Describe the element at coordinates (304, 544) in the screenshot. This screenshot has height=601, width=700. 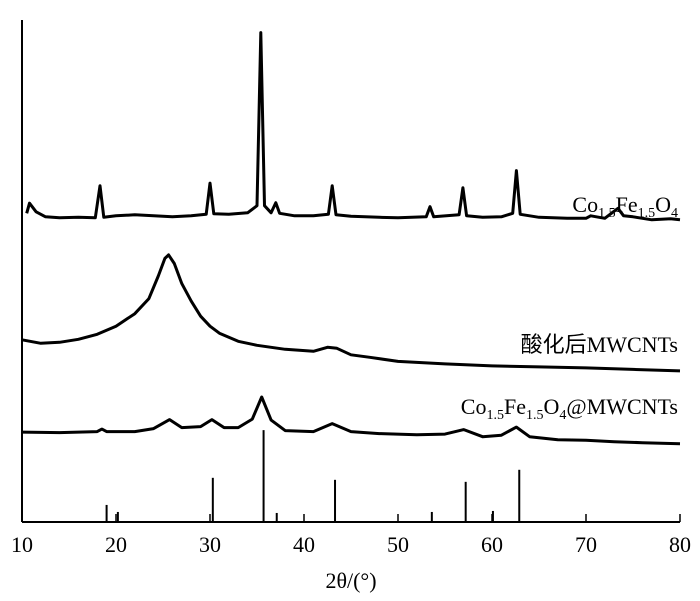
I see `x-tick-label: 40` at that location.